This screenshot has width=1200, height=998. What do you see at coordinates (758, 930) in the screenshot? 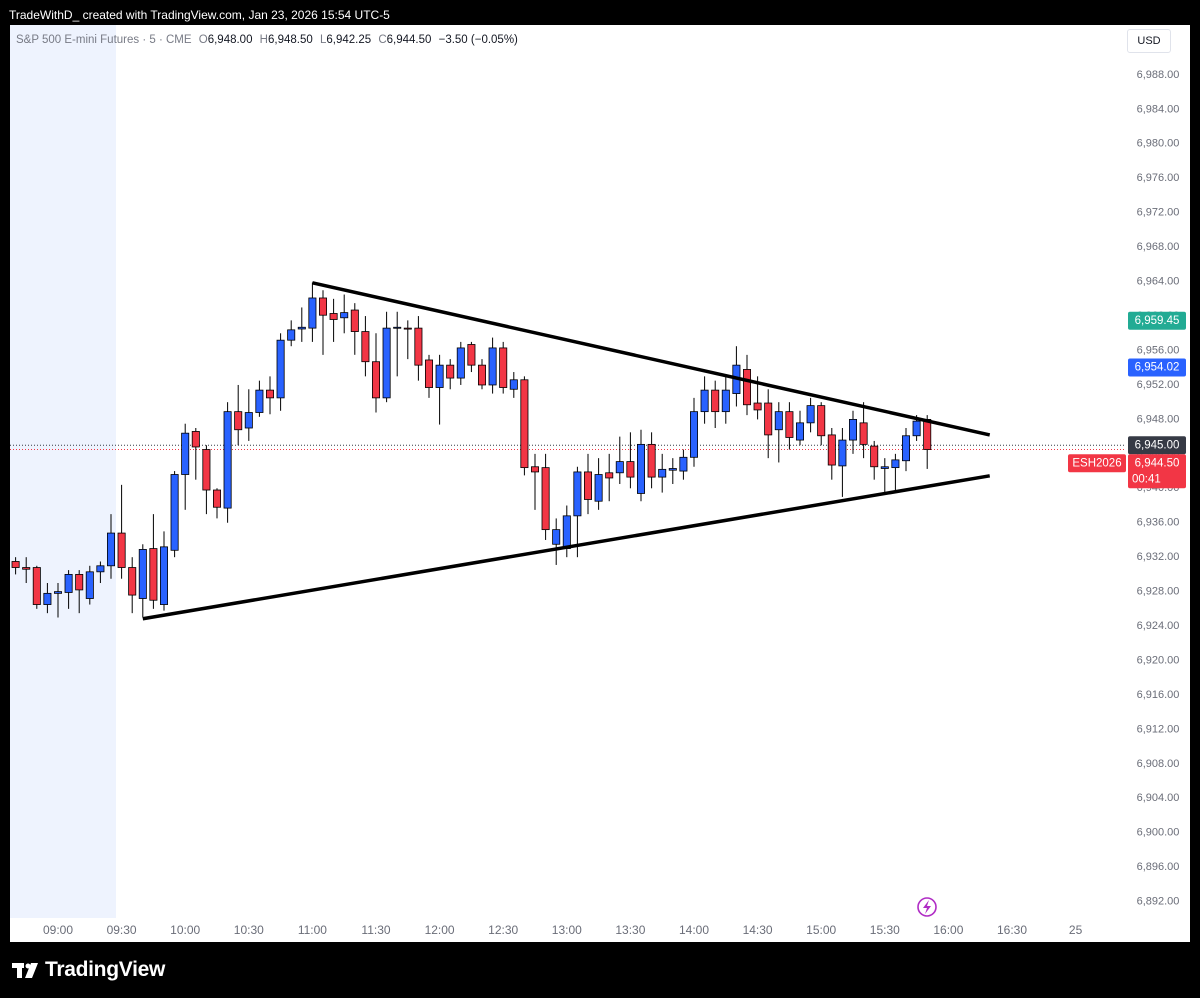
I see `x-tick-label: 14:30` at bounding box center [758, 930].